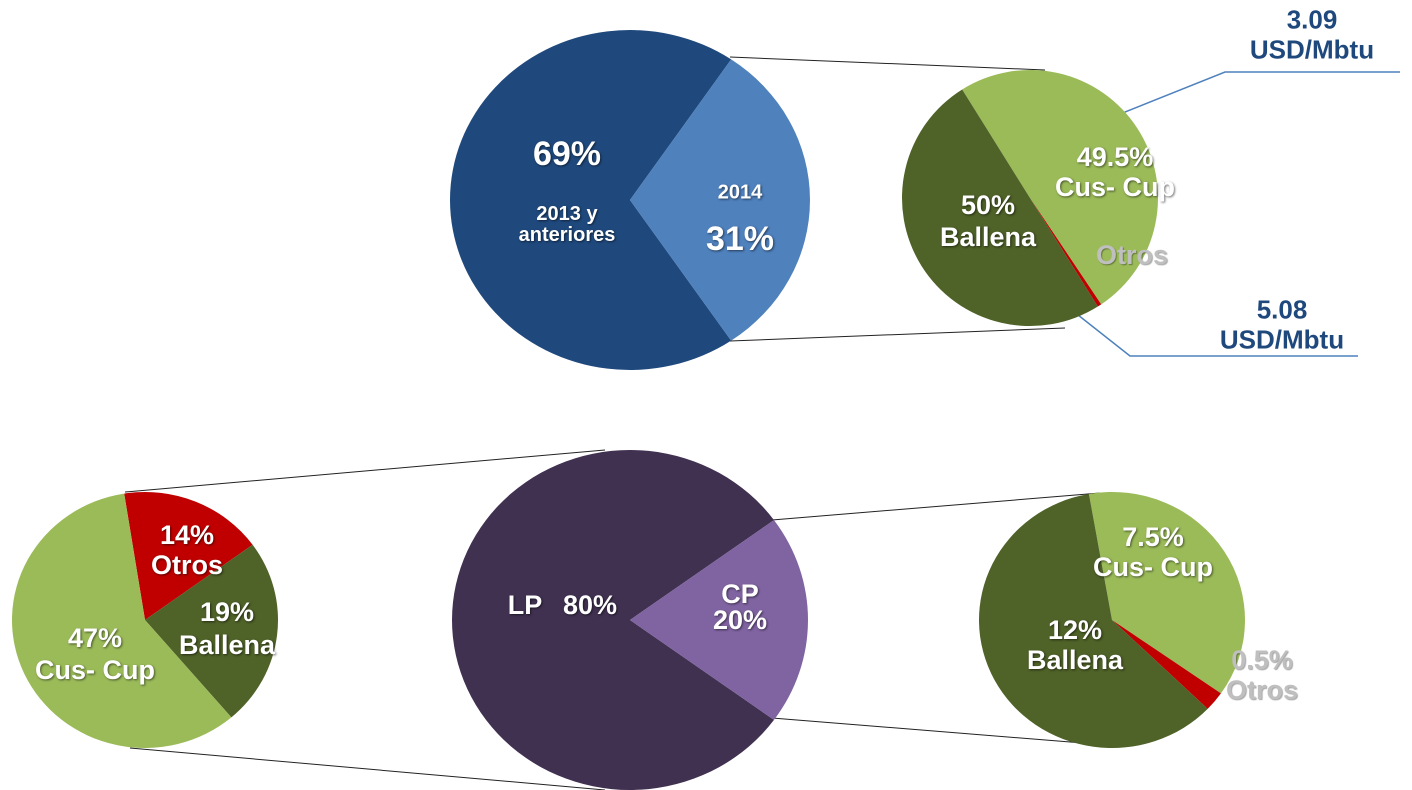  What do you see at coordinates (740, 192) in the screenshot?
I see `category-label: 2014` at bounding box center [740, 192].